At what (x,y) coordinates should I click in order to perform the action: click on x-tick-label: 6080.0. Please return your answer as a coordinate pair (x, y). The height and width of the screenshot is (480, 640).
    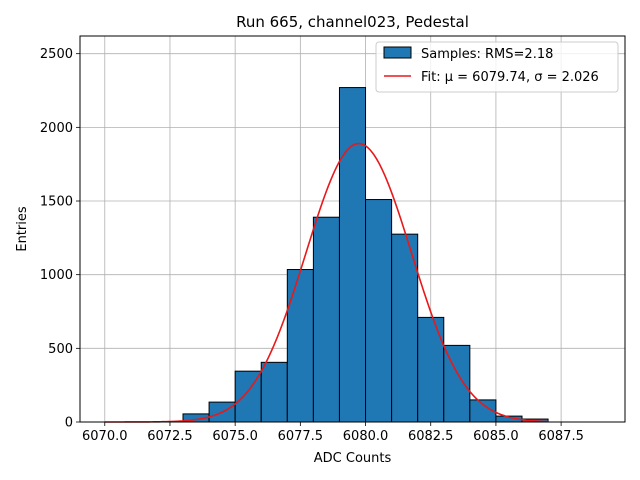
    Looking at the image, I should click on (366, 436).